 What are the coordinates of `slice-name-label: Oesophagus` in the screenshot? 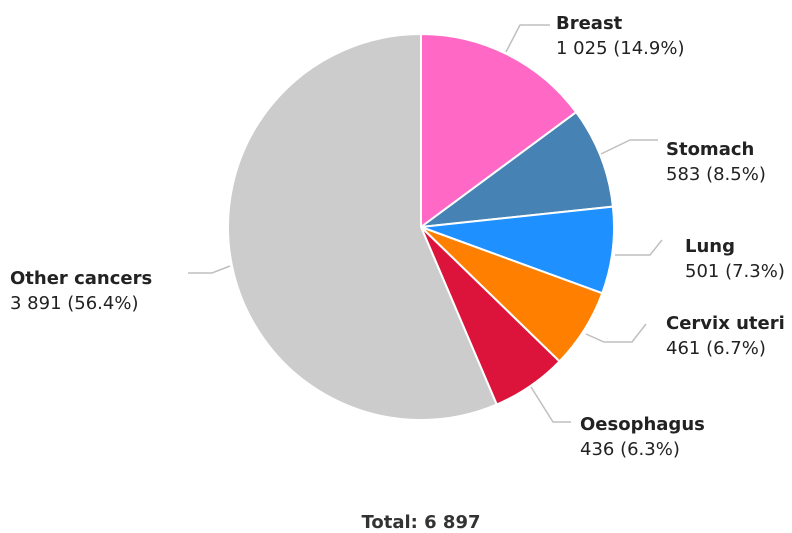 It's located at (642, 424).